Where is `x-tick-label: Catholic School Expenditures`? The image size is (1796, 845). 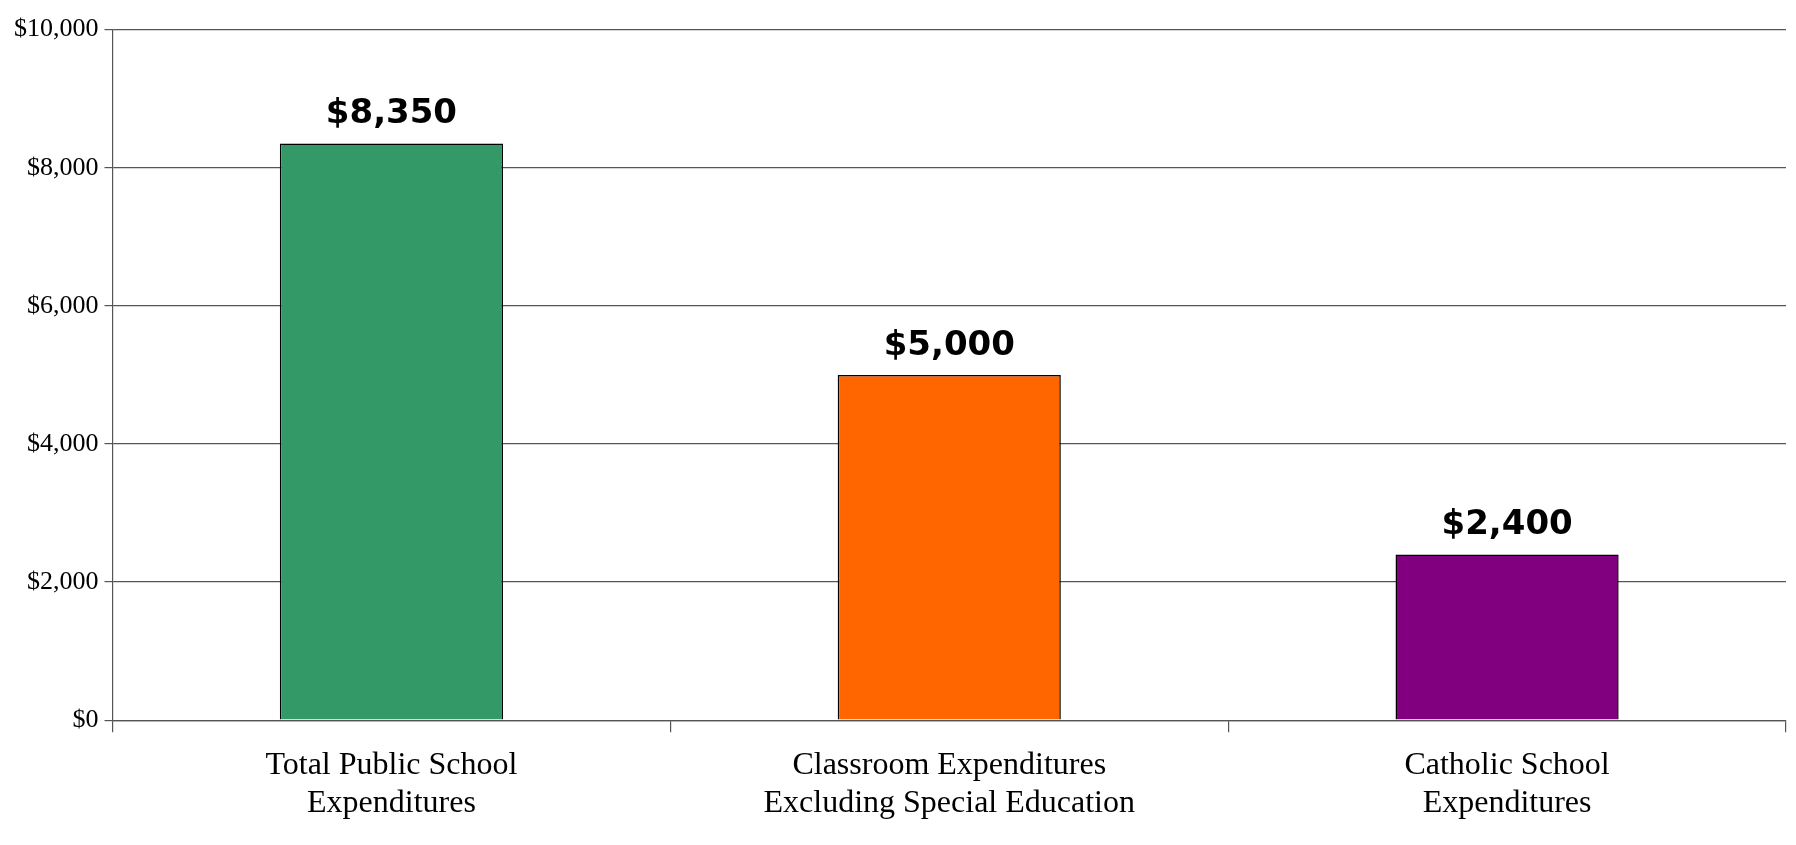
x-tick-label: Catholic School Expenditures is located at coordinates (1507, 782).